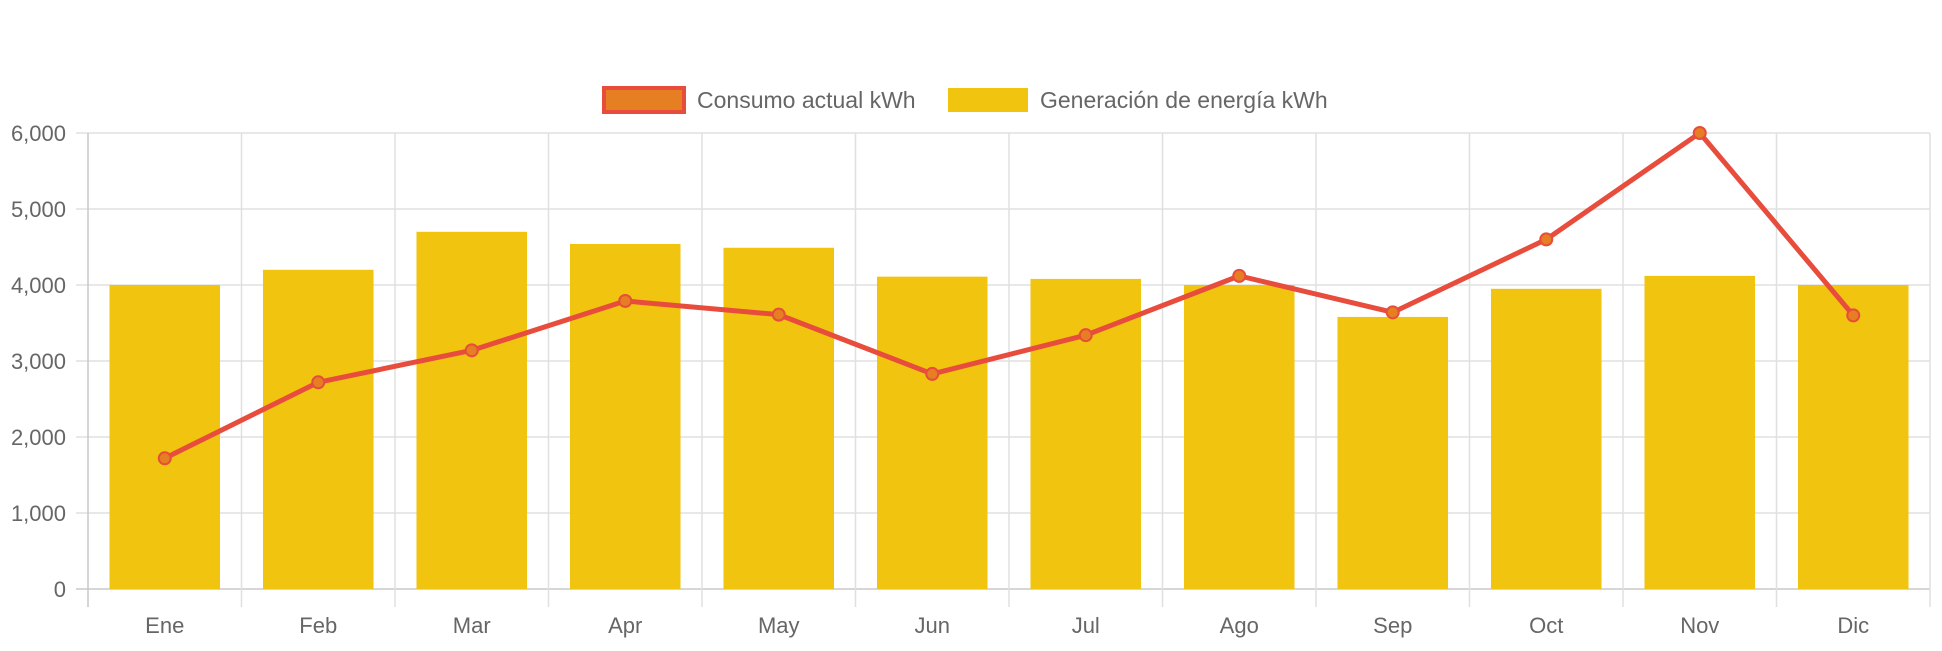 The image size is (1942, 651). I want to click on x-tick-label: Oct, so click(1546, 625).